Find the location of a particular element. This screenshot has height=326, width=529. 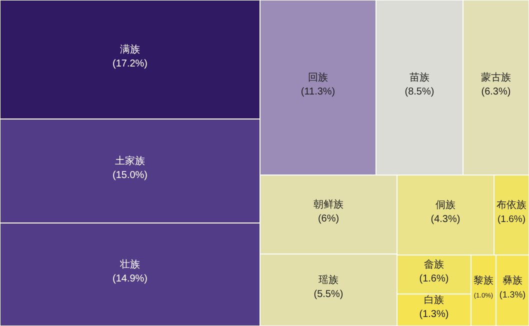

category-label: 黎族 is located at coordinates (484, 280).